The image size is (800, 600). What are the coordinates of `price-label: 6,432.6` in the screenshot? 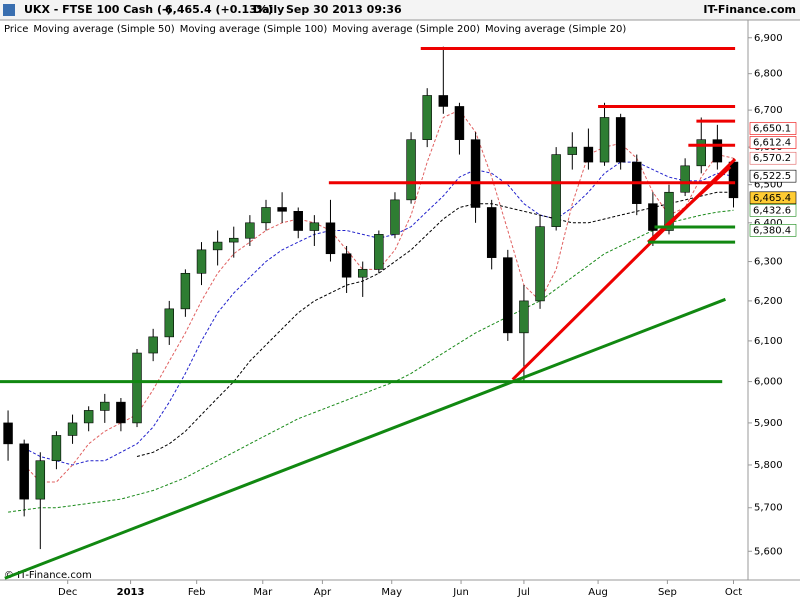 It's located at (772, 210).